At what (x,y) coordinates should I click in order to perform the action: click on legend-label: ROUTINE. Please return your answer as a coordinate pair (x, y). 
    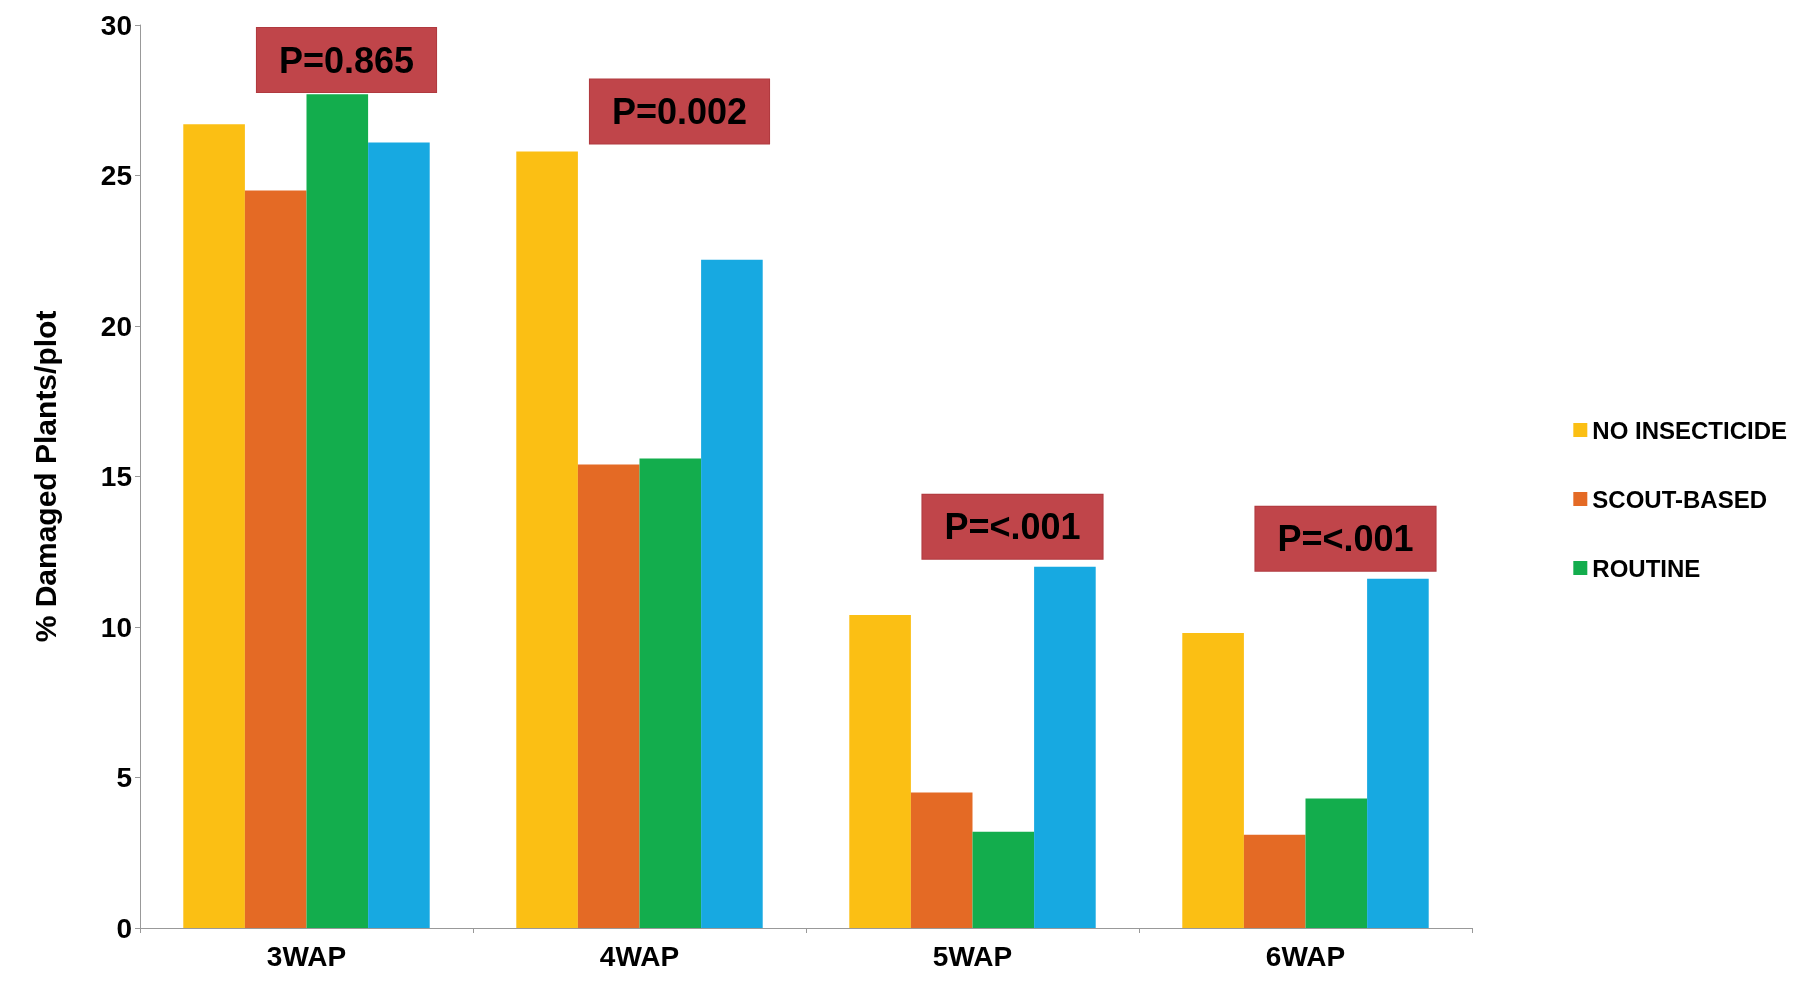
    Looking at the image, I should click on (1646, 568).